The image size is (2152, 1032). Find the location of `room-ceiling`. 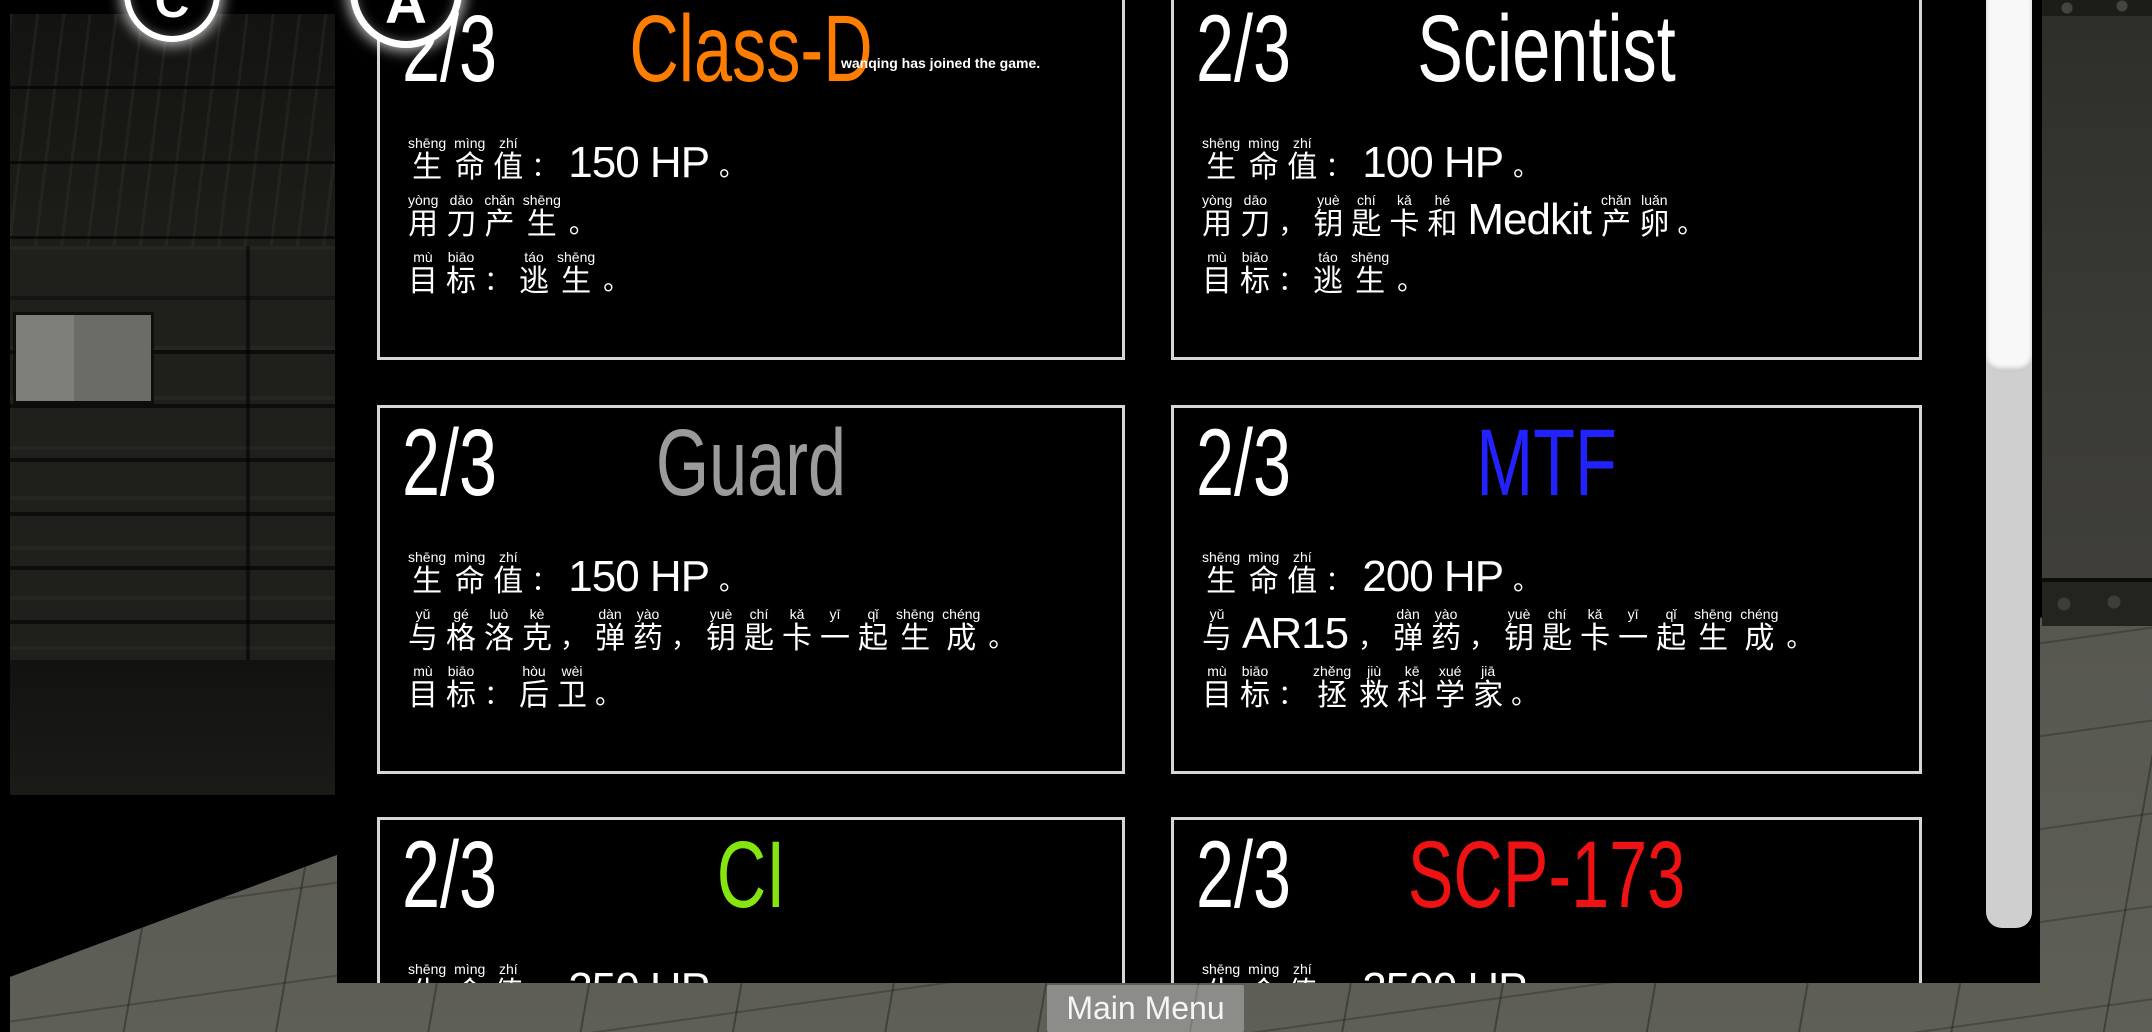

room-ceiling is located at coordinates (172, 130).